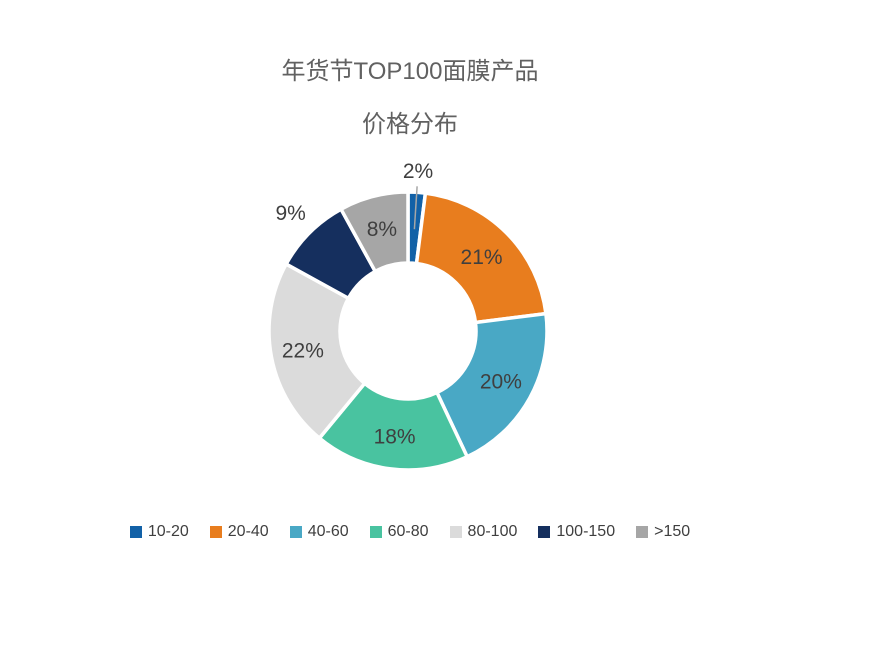 This screenshot has width=869, height=662. I want to click on chart-legend: 10-20 20-40 40-60 60-80 80-100 100-150 >150, so click(410, 532).